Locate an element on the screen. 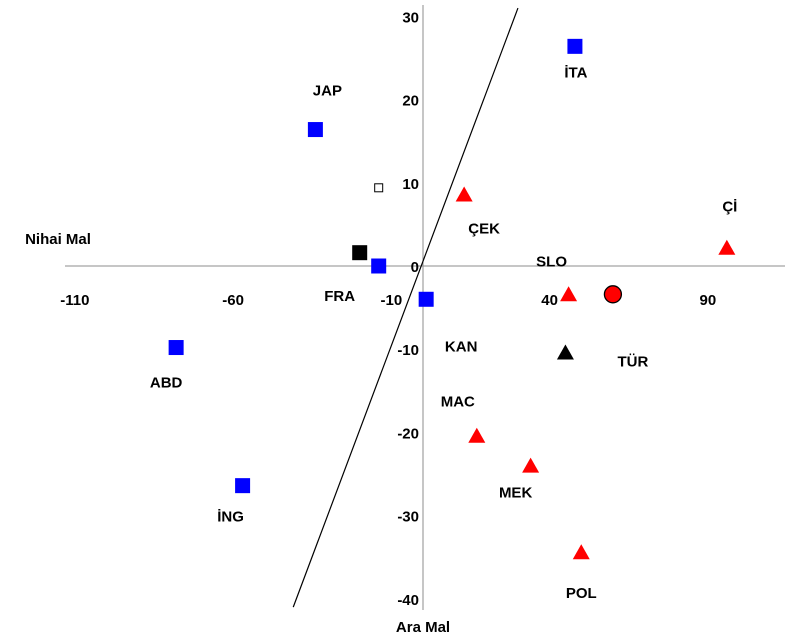 The width and height of the screenshot is (800, 639). point-label: POL is located at coordinates (581, 593).